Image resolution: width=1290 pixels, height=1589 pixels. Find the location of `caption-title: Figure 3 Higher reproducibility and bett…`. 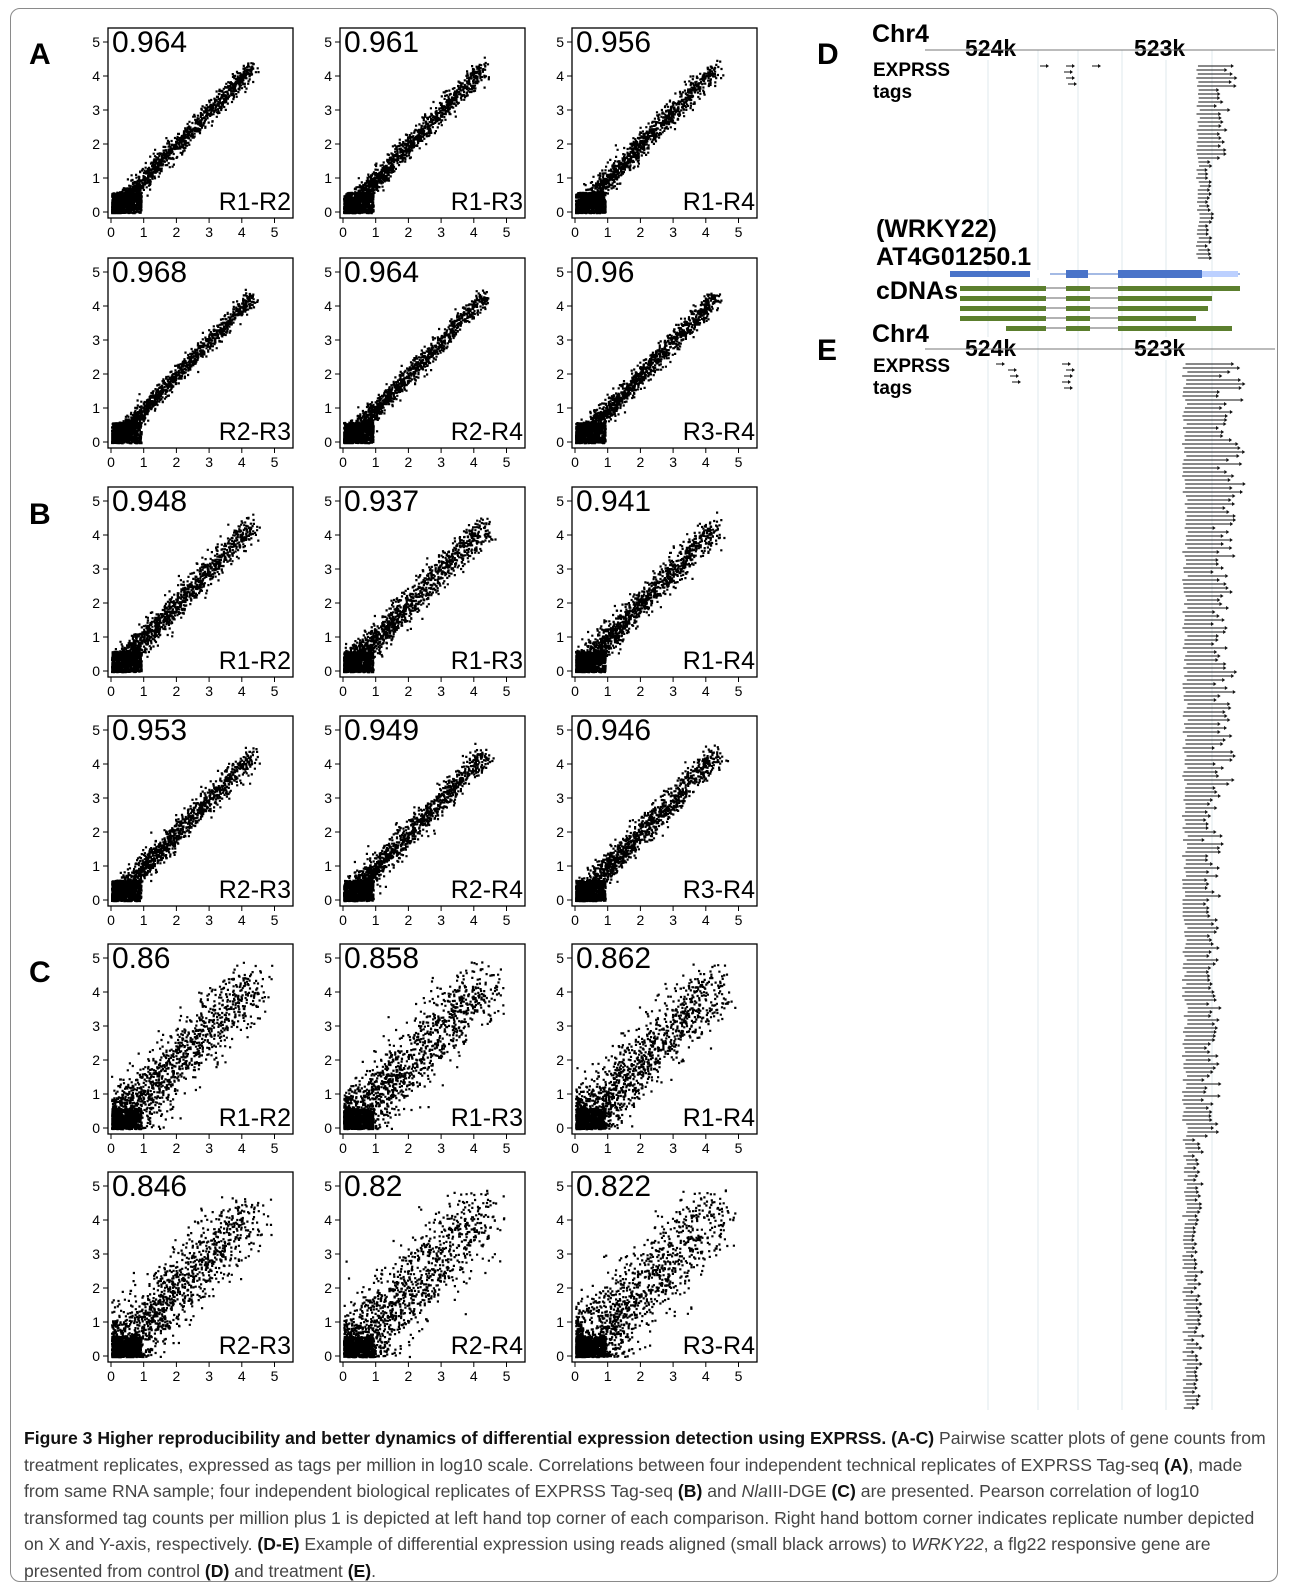

caption-title: Figure 3 Higher reproducibility and bett… is located at coordinates (455, 1438).